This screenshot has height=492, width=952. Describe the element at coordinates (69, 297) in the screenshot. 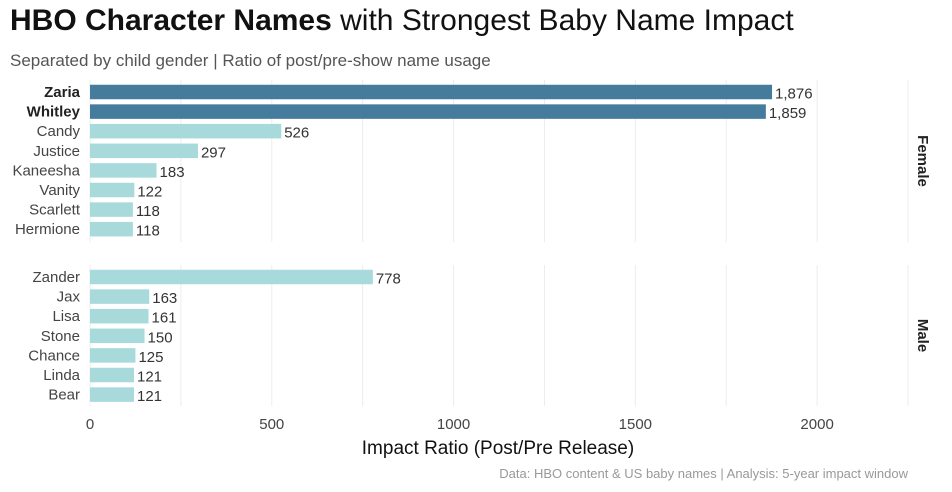

I see `category-label: Jax` at that location.